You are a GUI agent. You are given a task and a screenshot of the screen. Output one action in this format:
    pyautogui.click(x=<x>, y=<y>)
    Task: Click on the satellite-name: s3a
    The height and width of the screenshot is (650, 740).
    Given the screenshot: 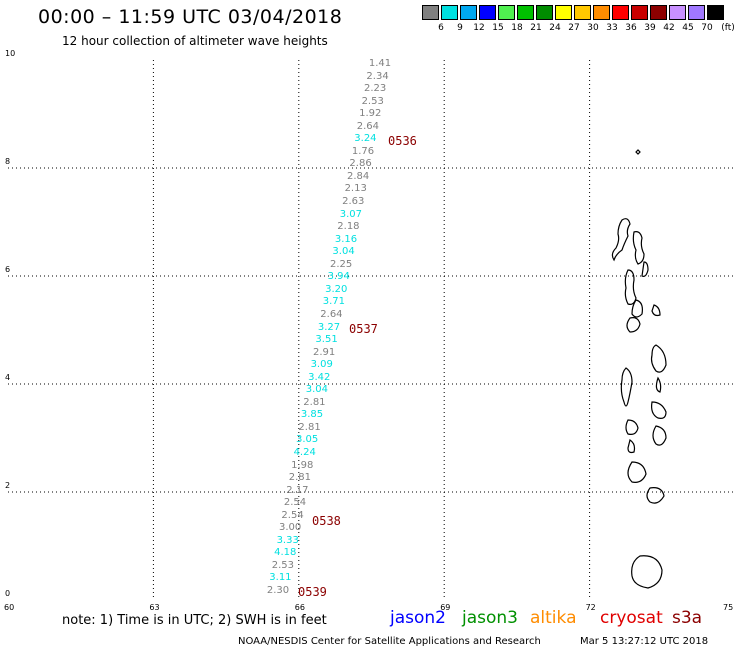 What is the action you would take?
    pyautogui.click(x=687, y=618)
    